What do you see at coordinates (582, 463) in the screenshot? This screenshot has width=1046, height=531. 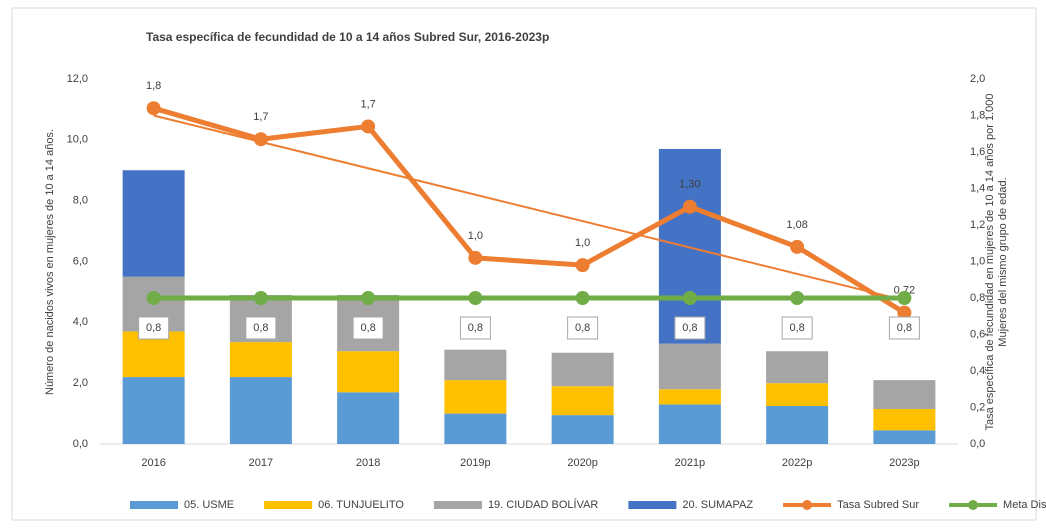 I see `x-tick-label: 2020p` at bounding box center [582, 463].